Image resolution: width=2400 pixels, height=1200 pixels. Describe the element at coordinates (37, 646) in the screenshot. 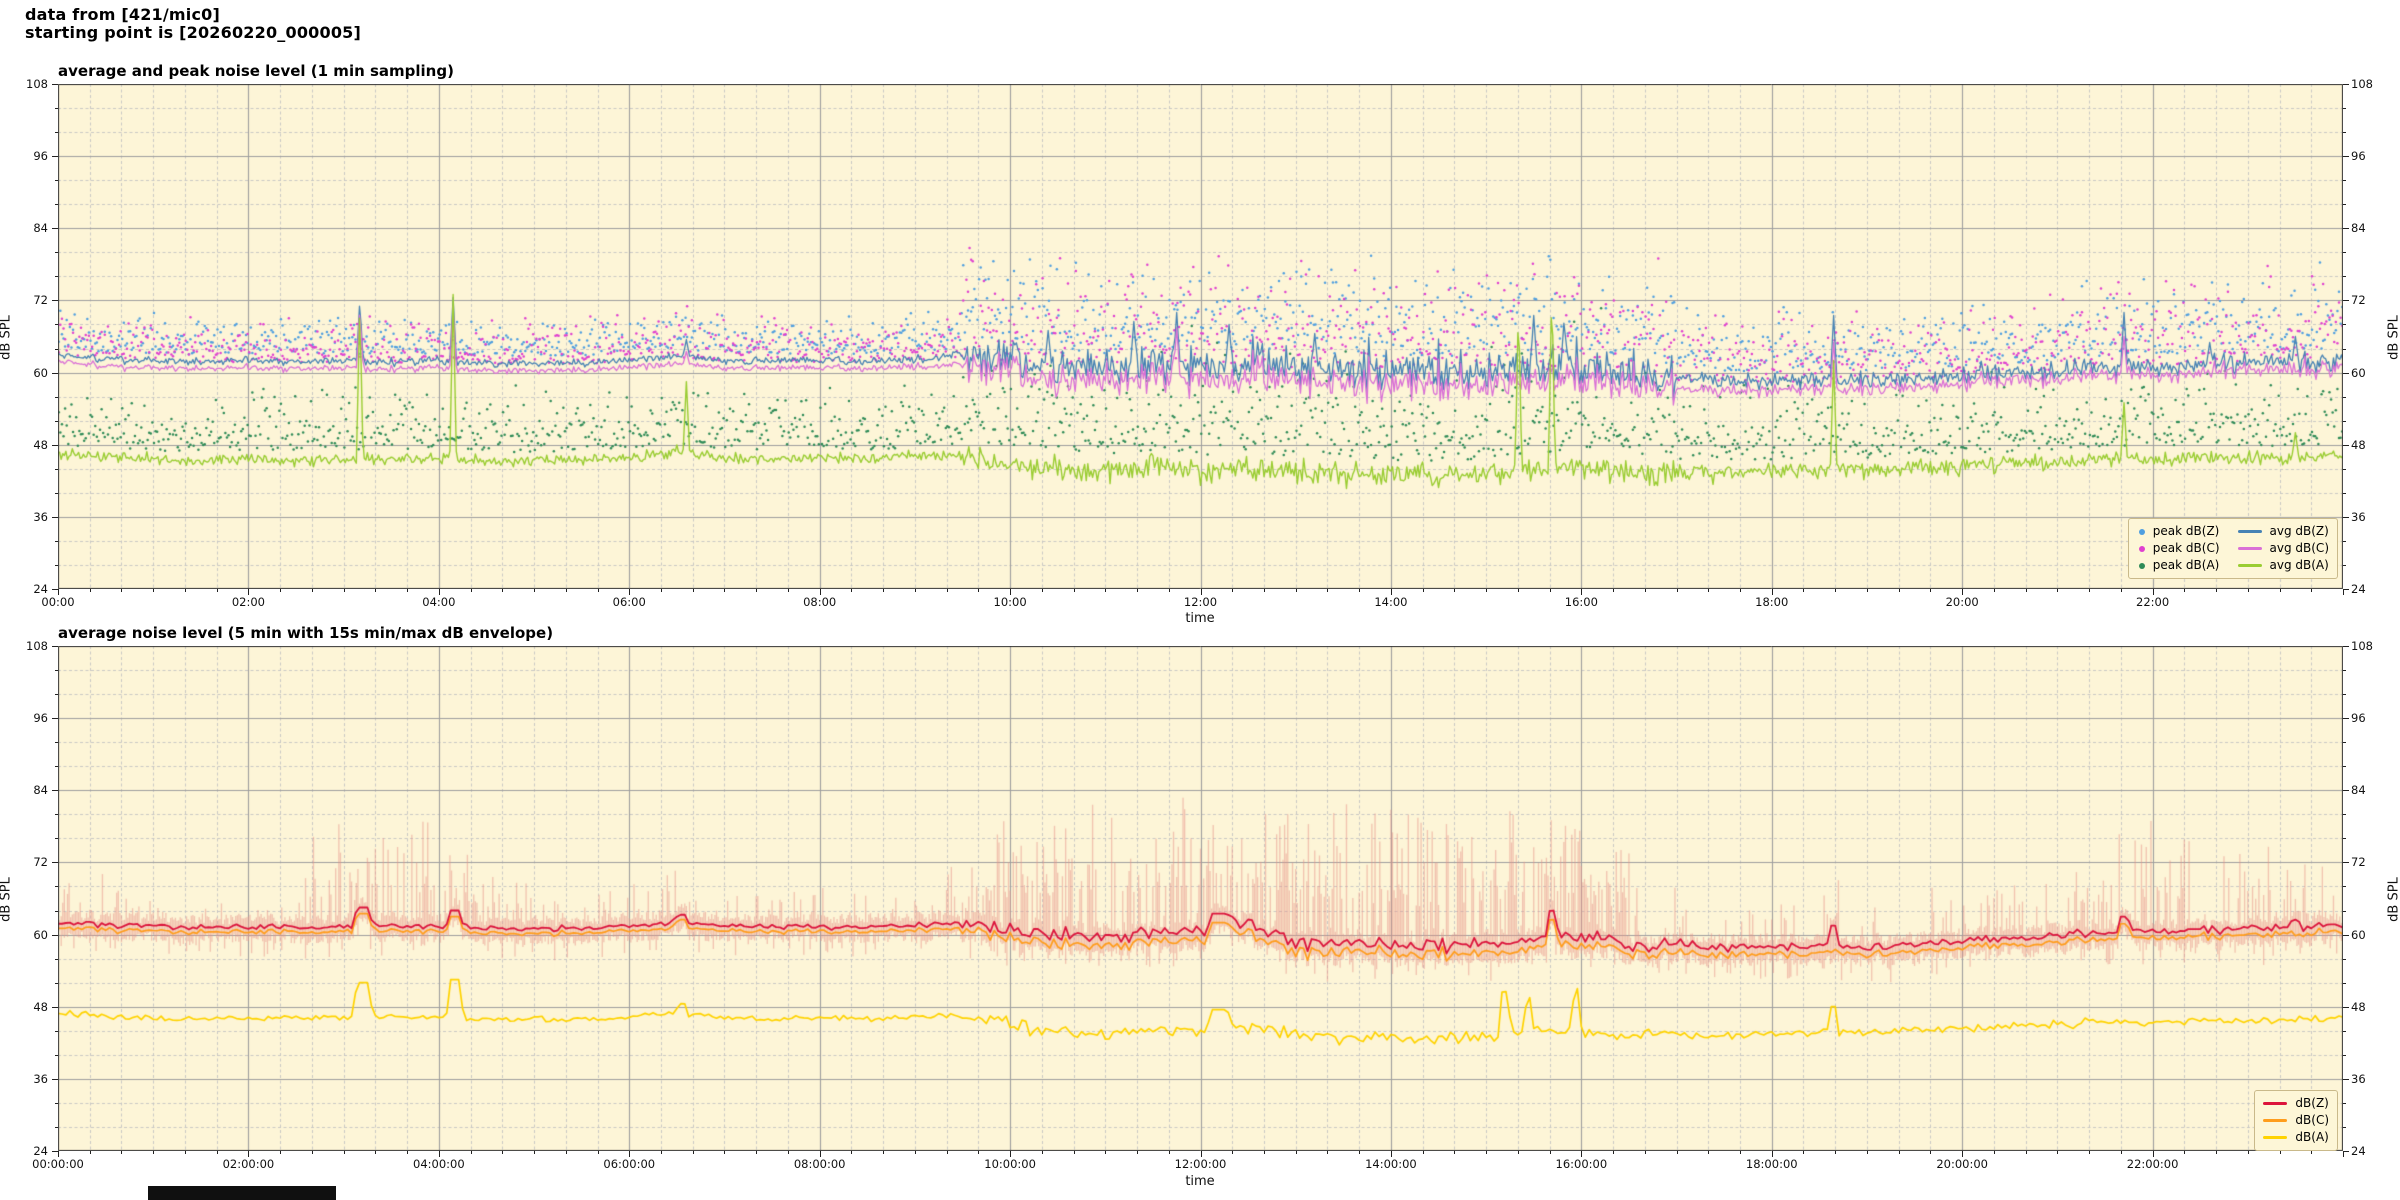

I see `chart2-ytick-left: 108` at that location.